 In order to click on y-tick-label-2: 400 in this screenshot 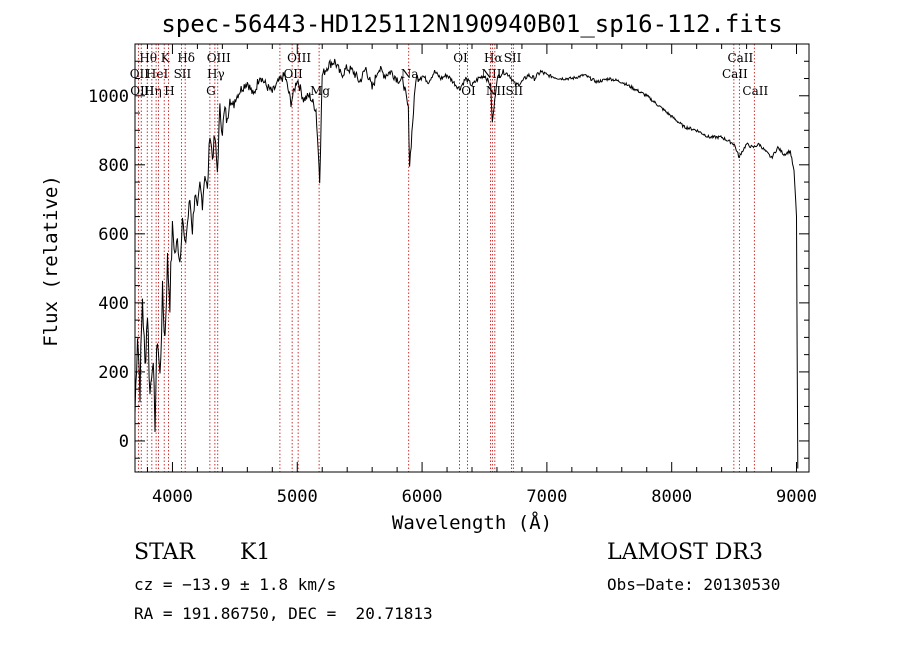, I will do `click(113, 304)`.